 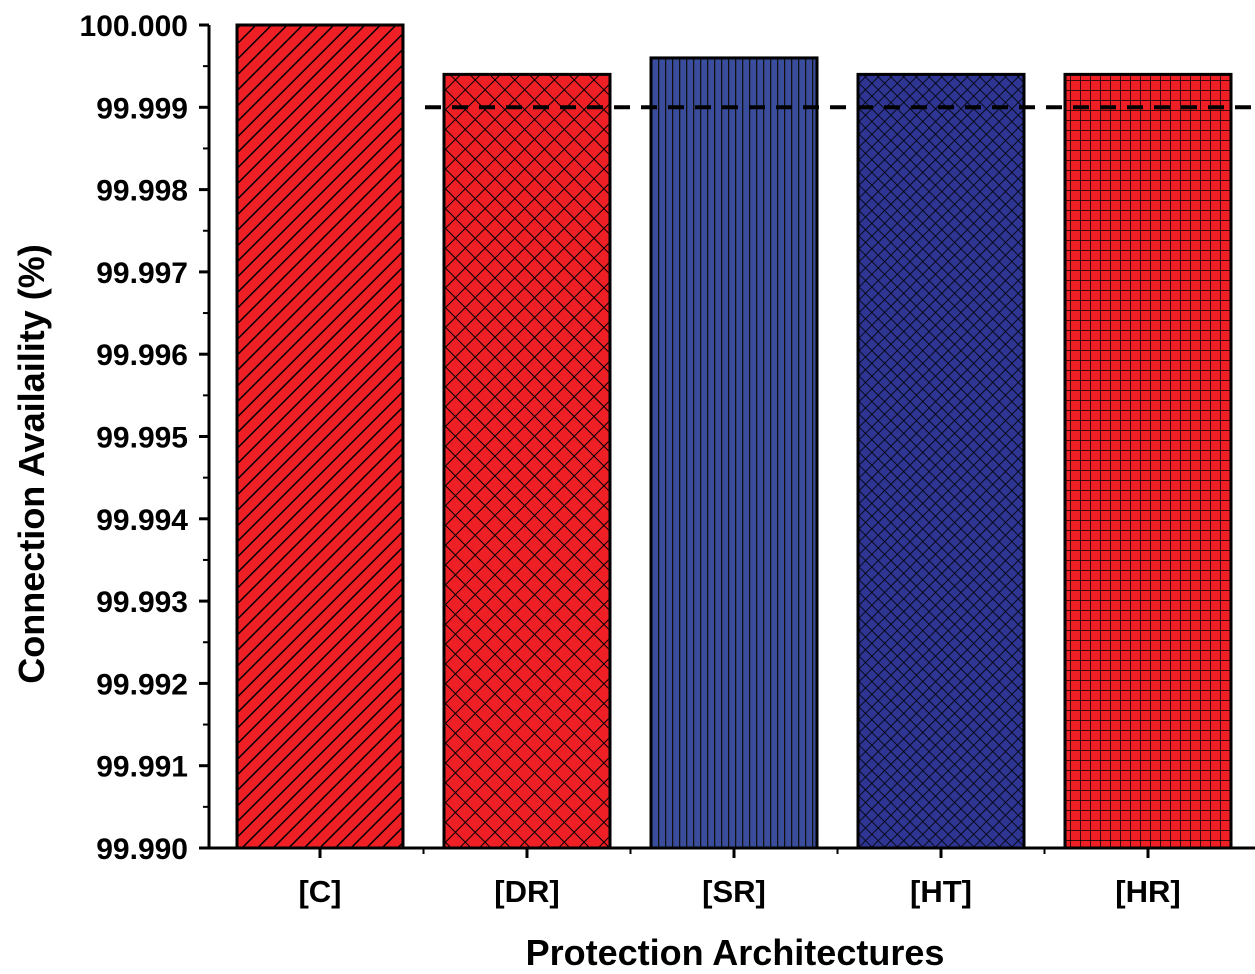 What do you see at coordinates (142, 273) in the screenshot?
I see `y-tick-label: 99.997` at bounding box center [142, 273].